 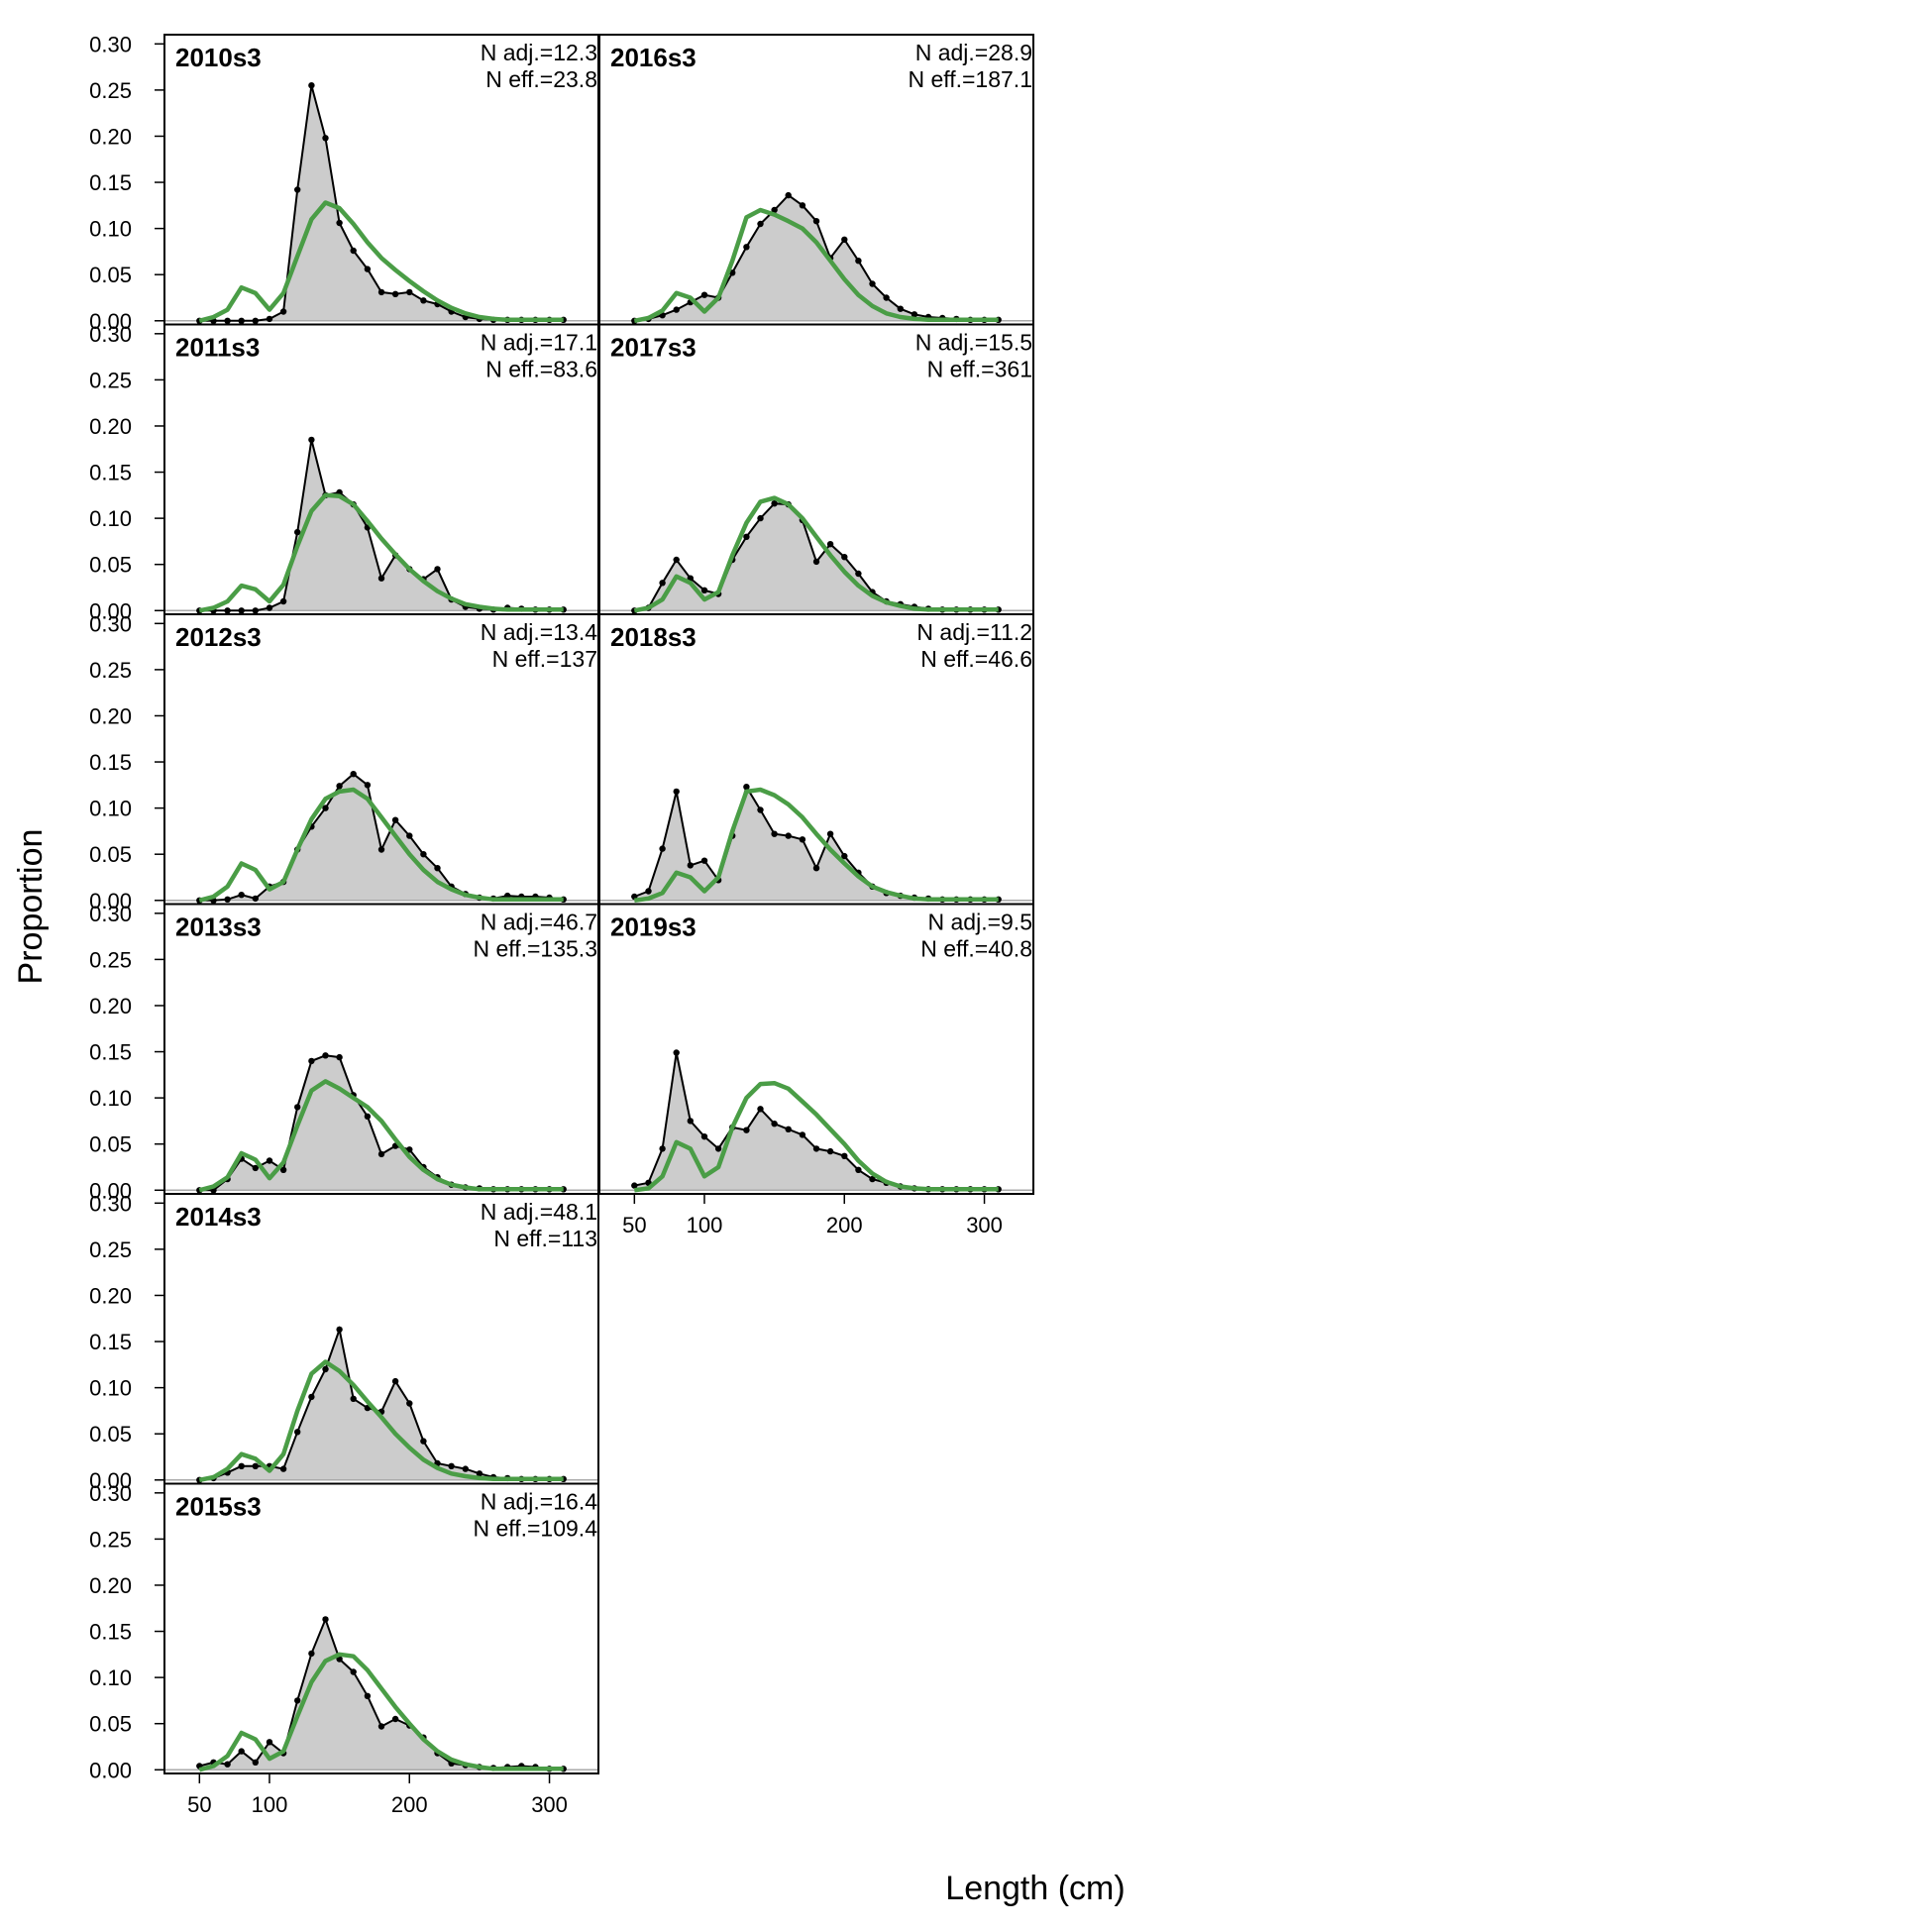 What do you see at coordinates (199, 1804) in the screenshot?
I see `x-tick-label: 50` at bounding box center [199, 1804].